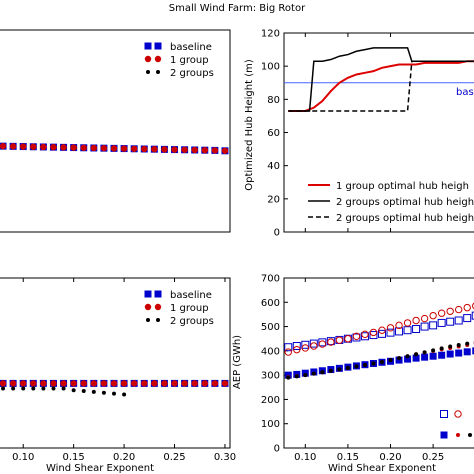 This screenshot has height=474, width=474. I want to click on y-tick-label: 100, so click(270, 67).